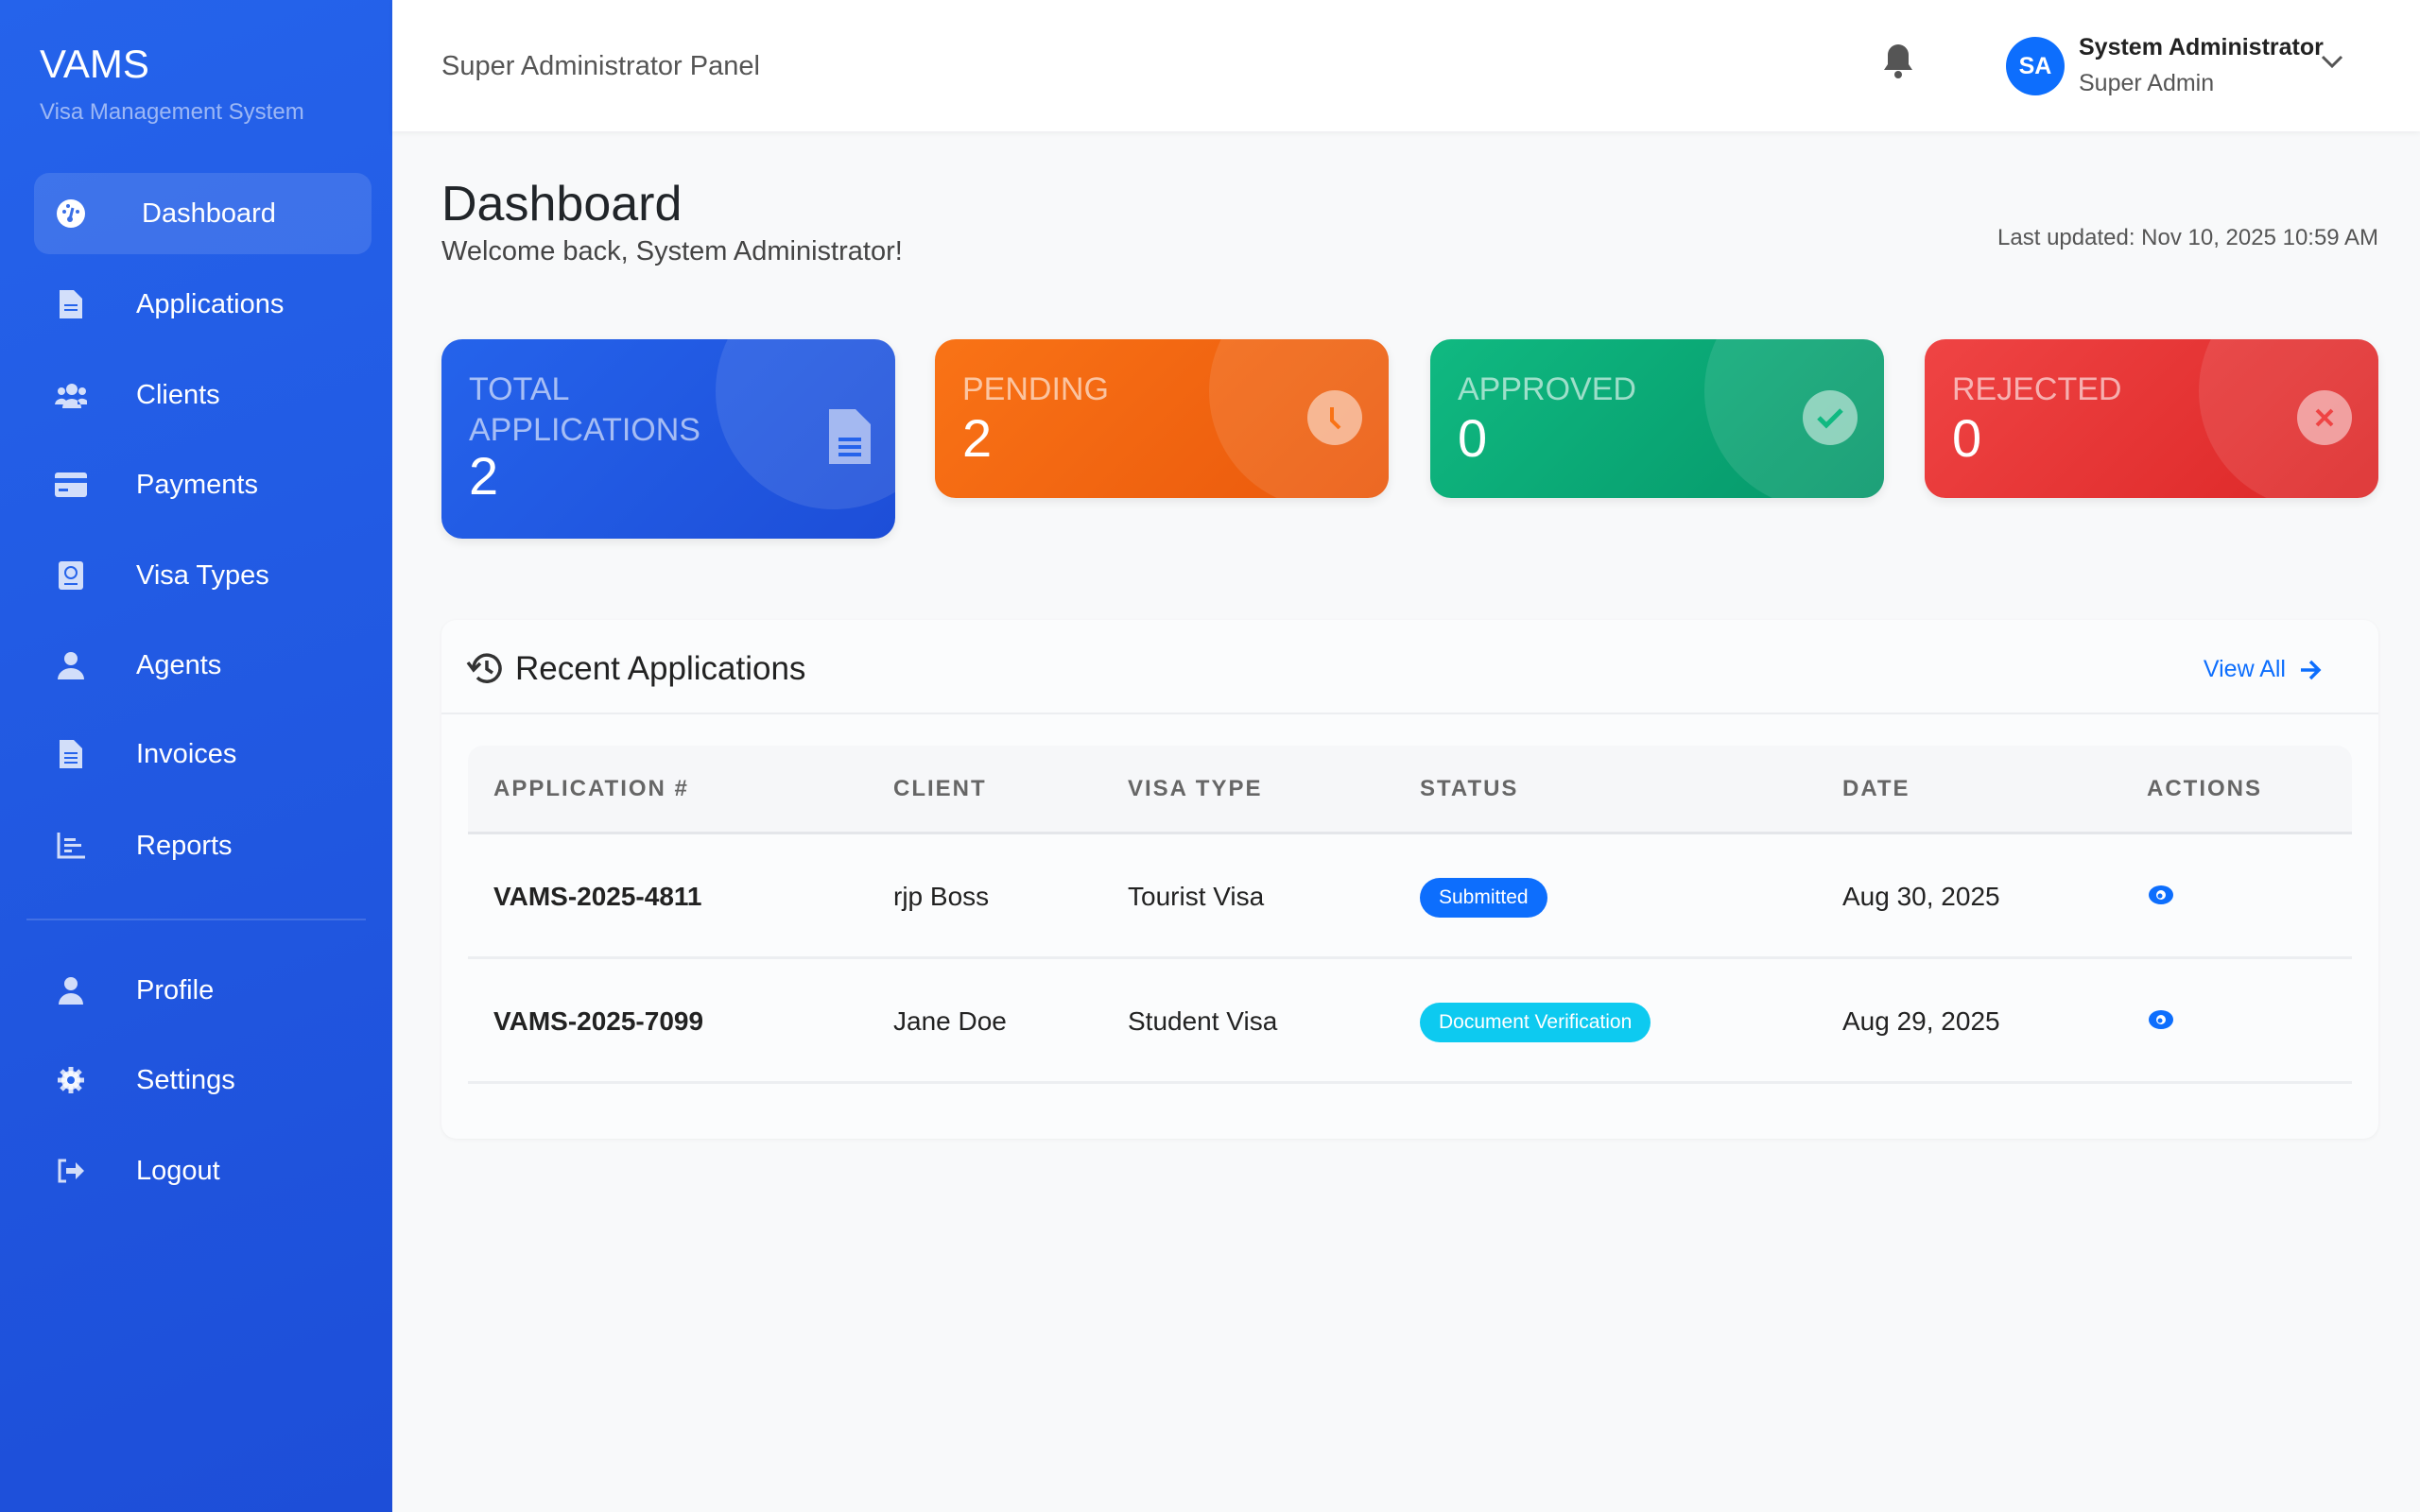  What do you see at coordinates (71, 1171) in the screenshot?
I see `logout-icon` at bounding box center [71, 1171].